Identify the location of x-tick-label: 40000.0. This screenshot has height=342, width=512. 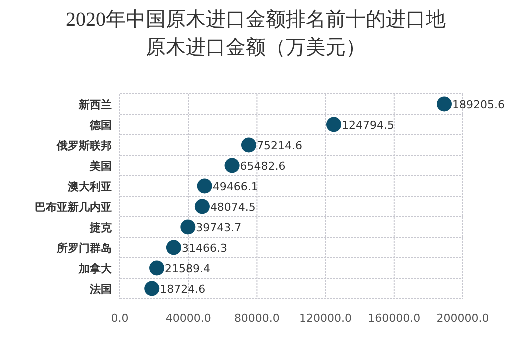
(189, 318).